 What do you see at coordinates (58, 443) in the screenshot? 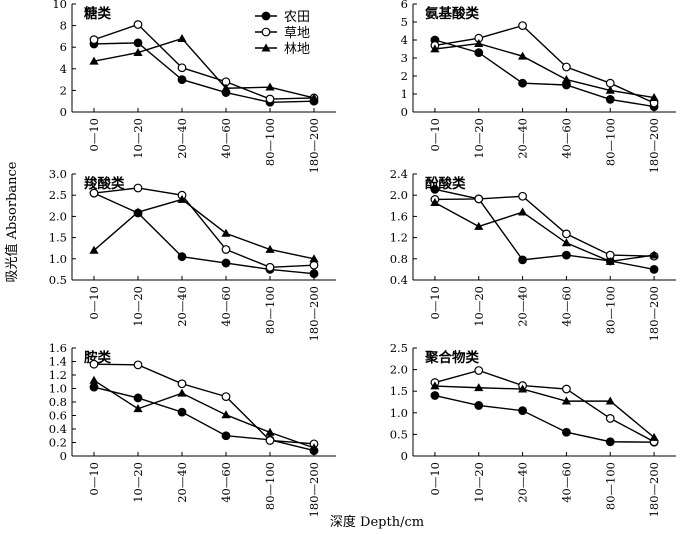
I see `y-tick-label: 0.2` at bounding box center [58, 443].